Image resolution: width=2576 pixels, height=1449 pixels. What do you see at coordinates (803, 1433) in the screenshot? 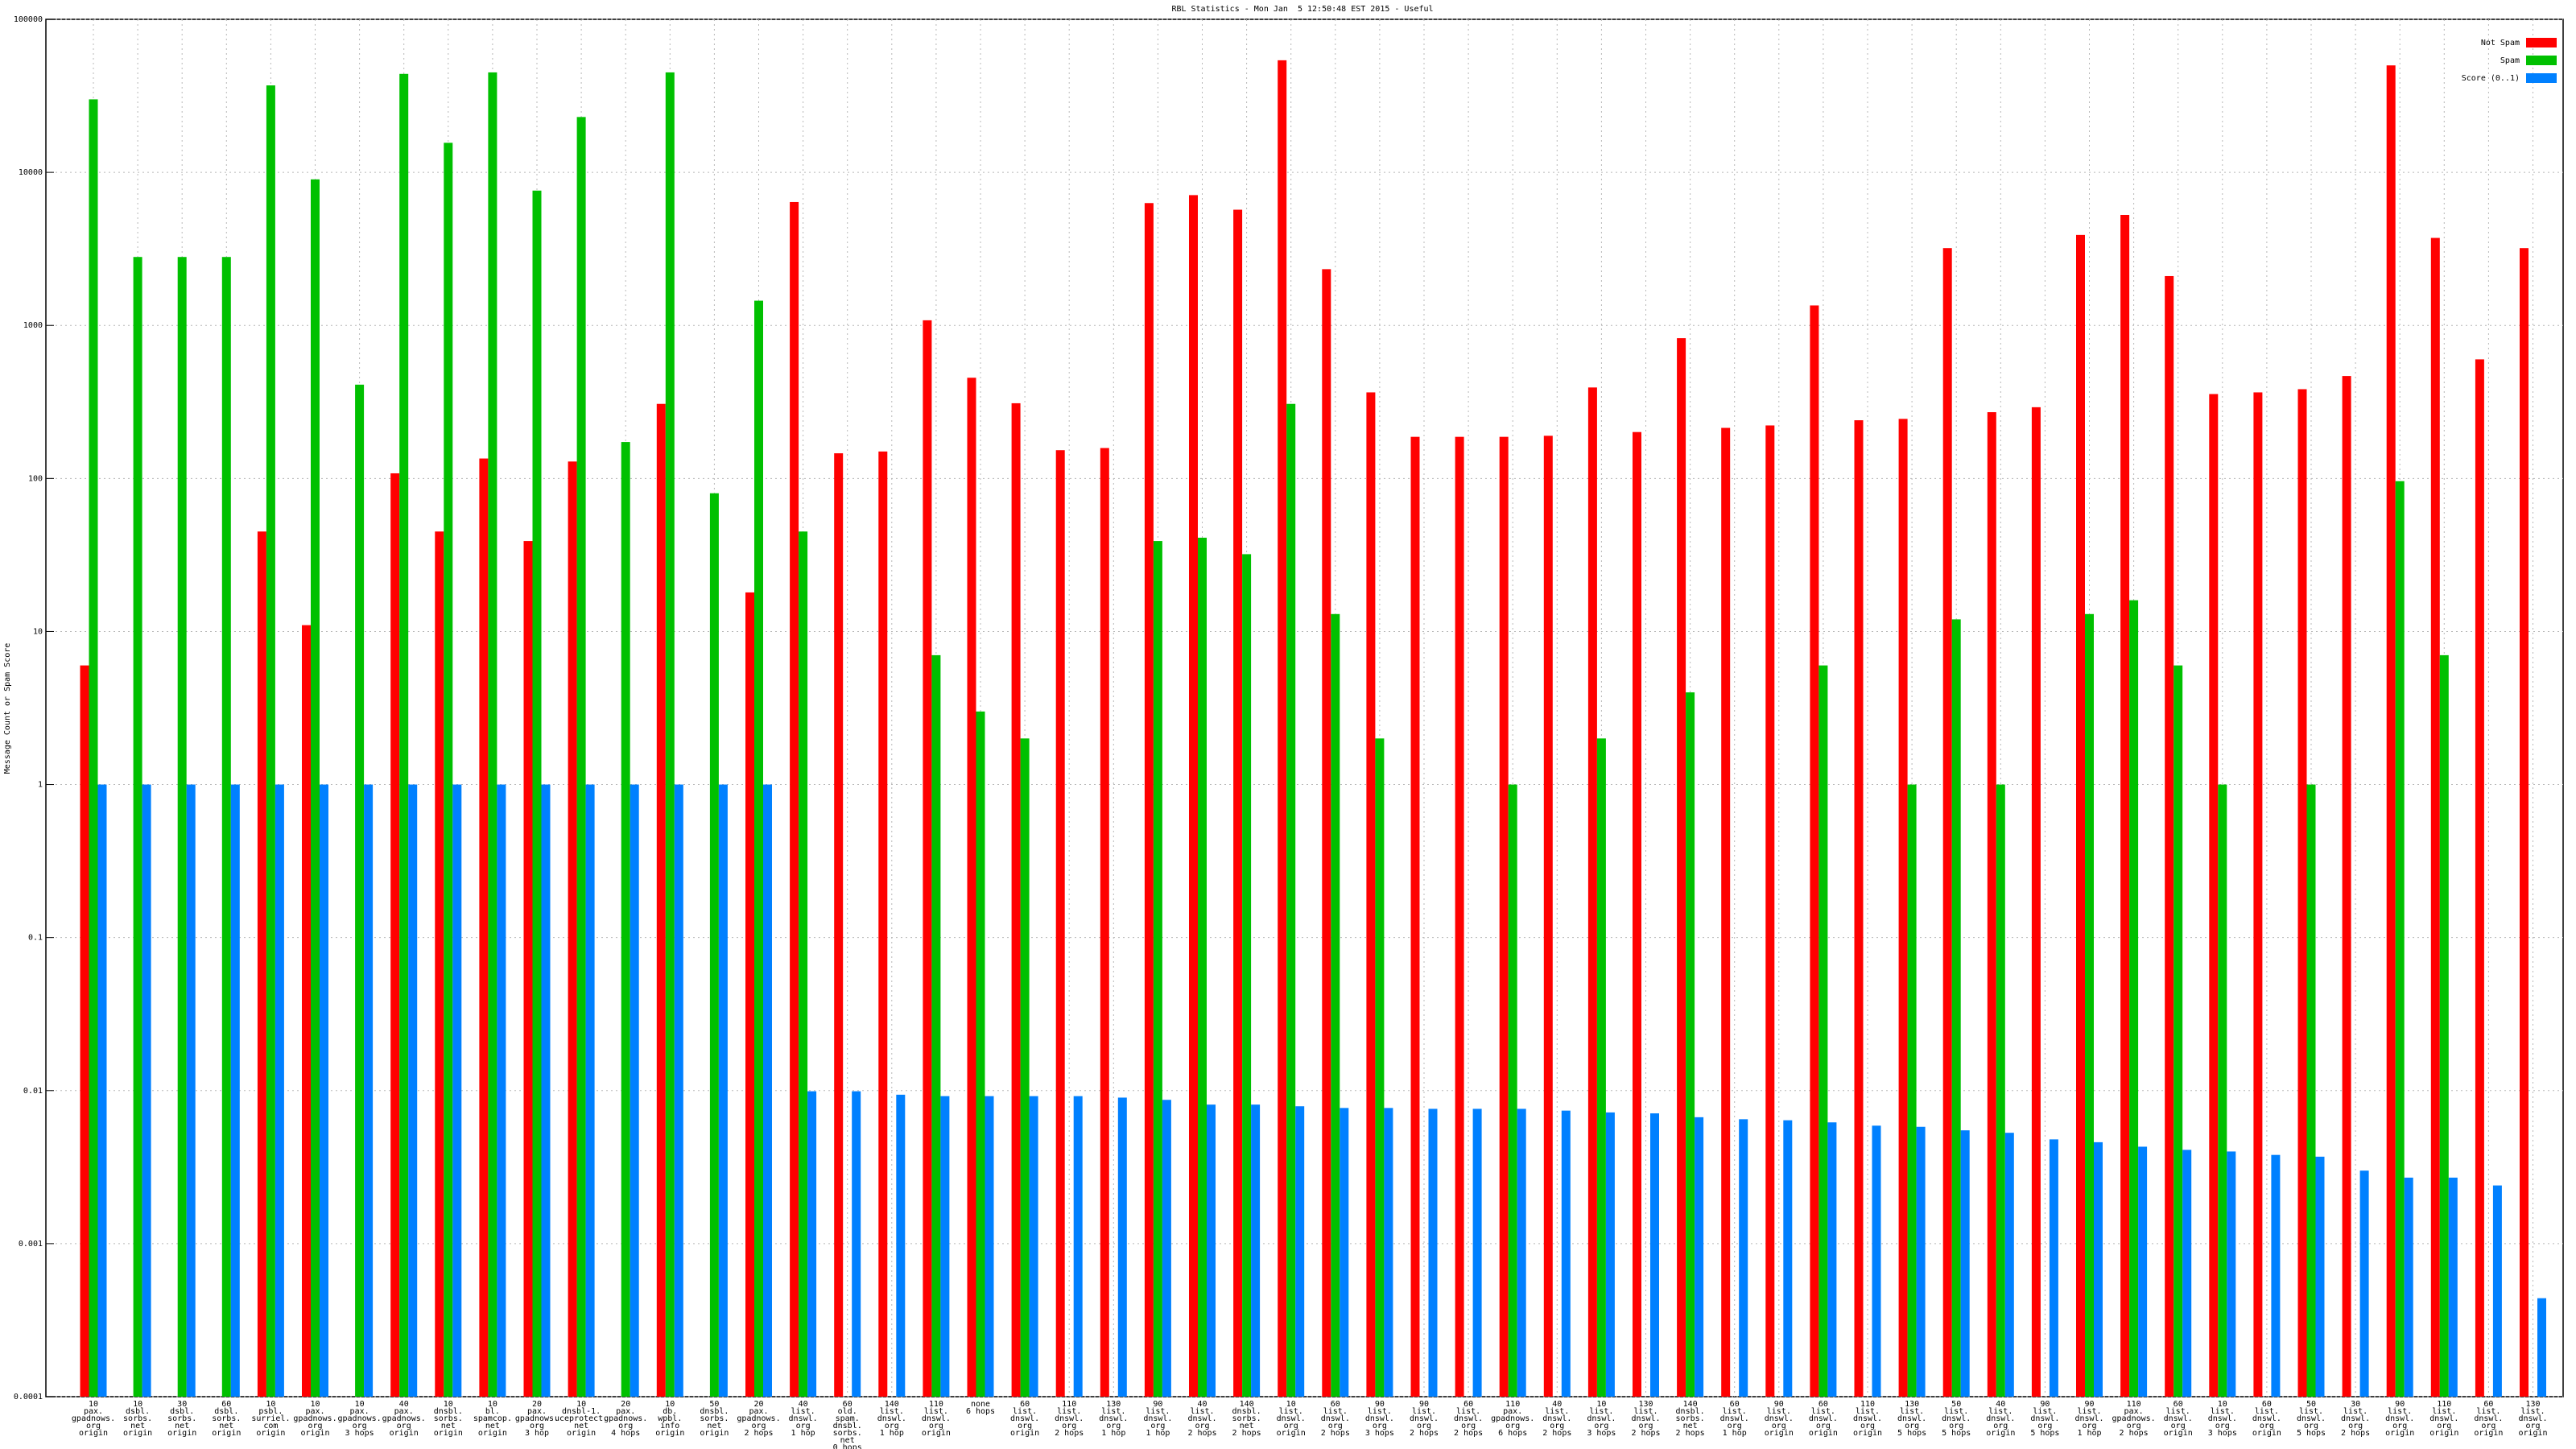
I see `x-tick-label: 1 hop` at bounding box center [803, 1433].